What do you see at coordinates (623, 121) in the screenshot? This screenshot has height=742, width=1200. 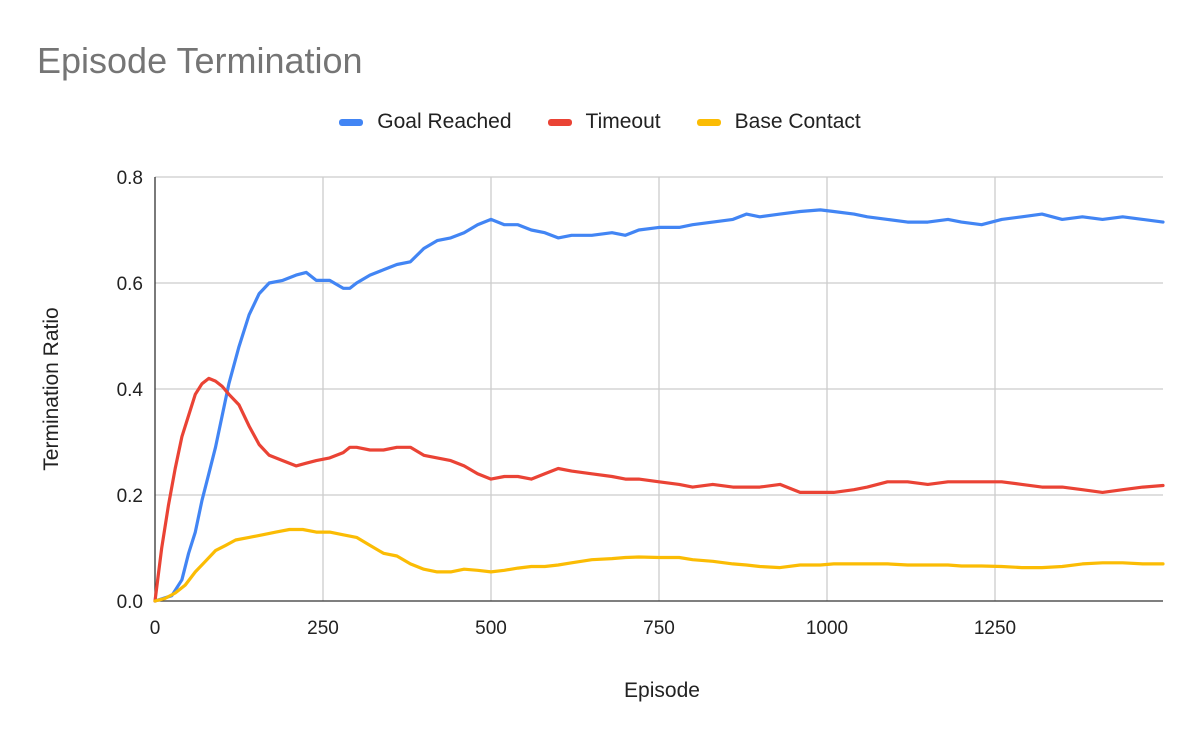 I see `legend-label-timeout: Timeout` at bounding box center [623, 121].